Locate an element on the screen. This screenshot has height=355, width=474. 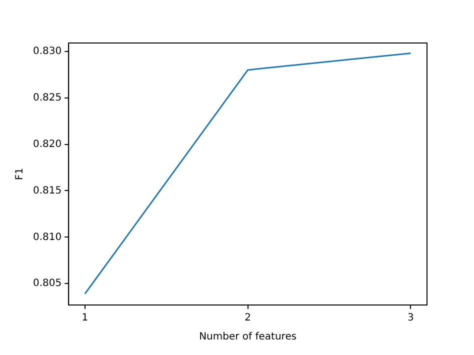
y-tick-label: 0.805 is located at coordinates (47, 284).